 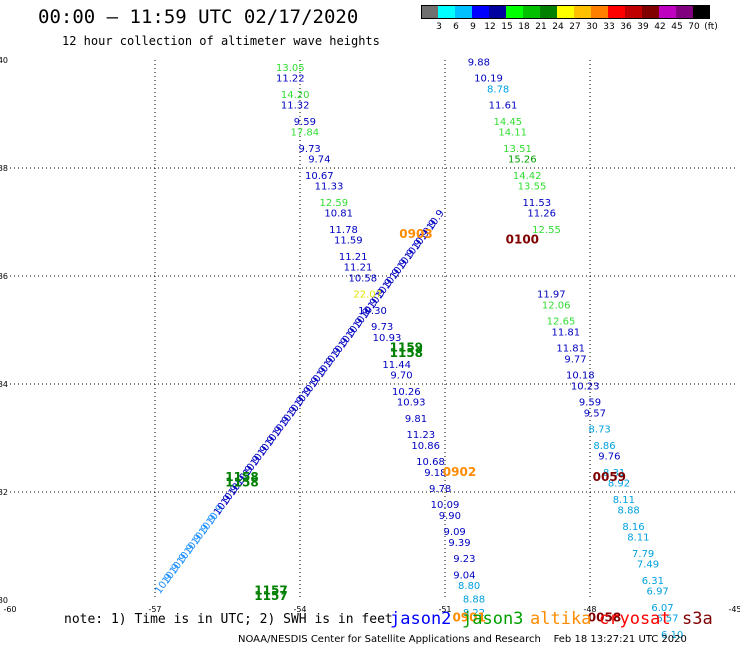 What do you see at coordinates (660, 27) in the screenshot?
I see `colorbar-label: 42` at bounding box center [660, 27].